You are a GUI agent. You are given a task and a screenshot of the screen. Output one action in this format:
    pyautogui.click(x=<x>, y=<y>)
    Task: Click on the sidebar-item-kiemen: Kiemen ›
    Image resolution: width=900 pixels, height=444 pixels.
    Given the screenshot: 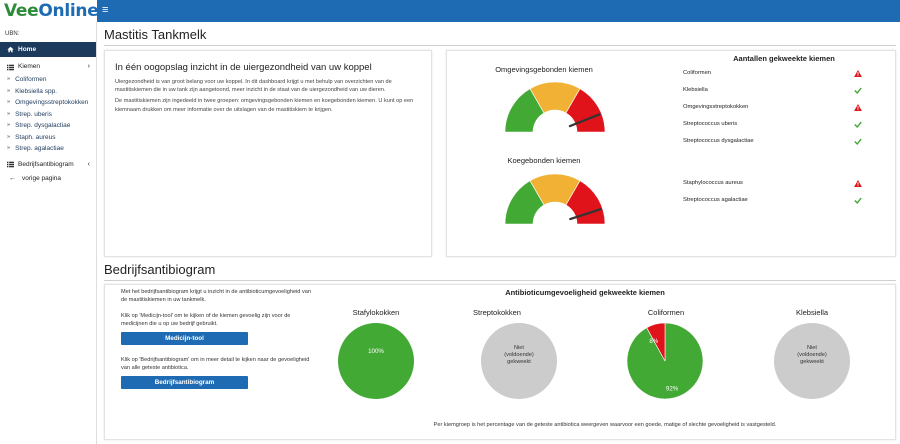 What is the action you would take?
    pyautogui.click(x=48, y=67)
    